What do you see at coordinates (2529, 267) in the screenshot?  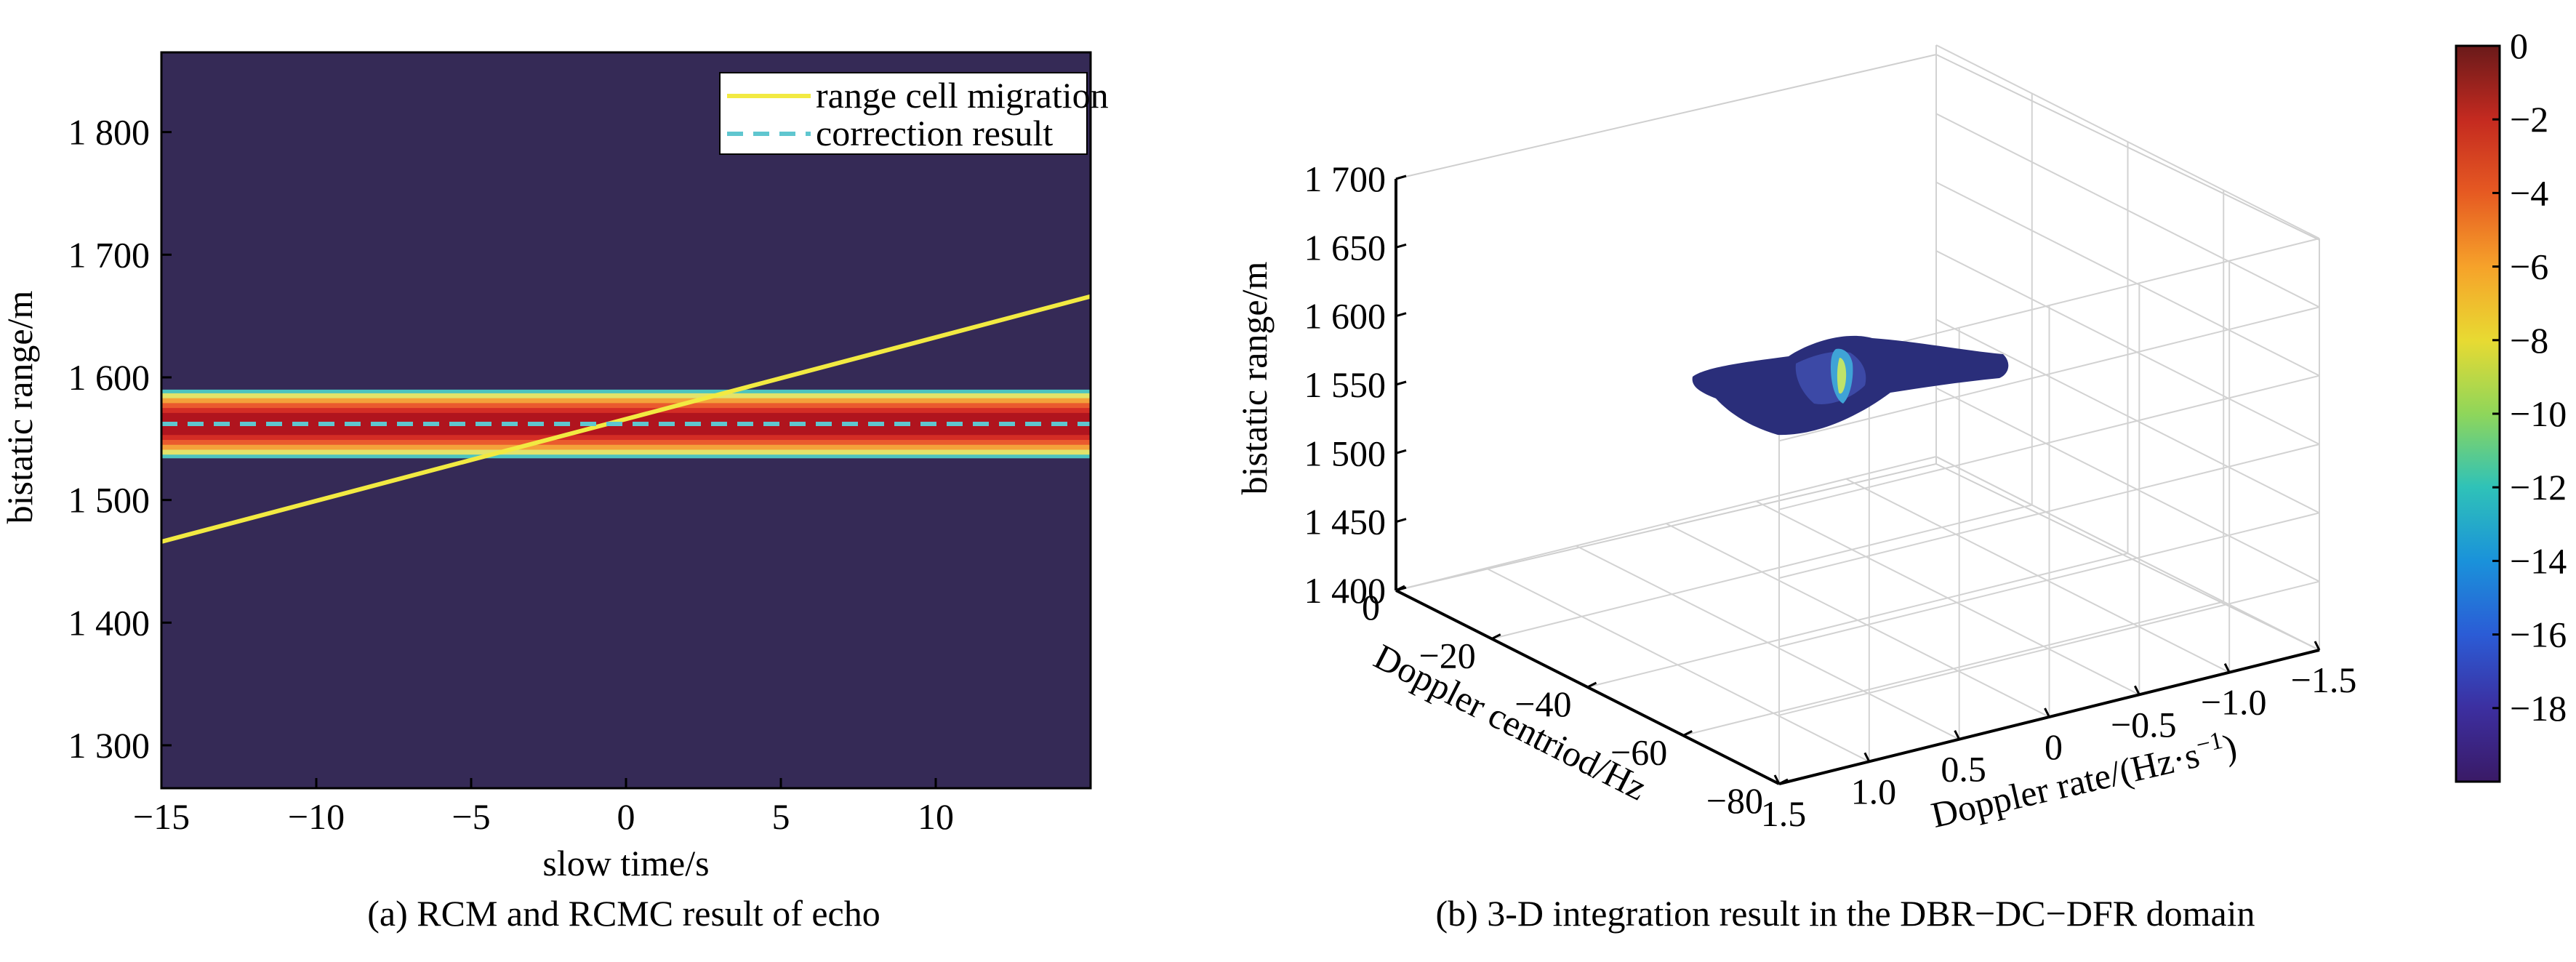 I see `colorbar-tick-label: −6` at bounding box center [2529, 267].